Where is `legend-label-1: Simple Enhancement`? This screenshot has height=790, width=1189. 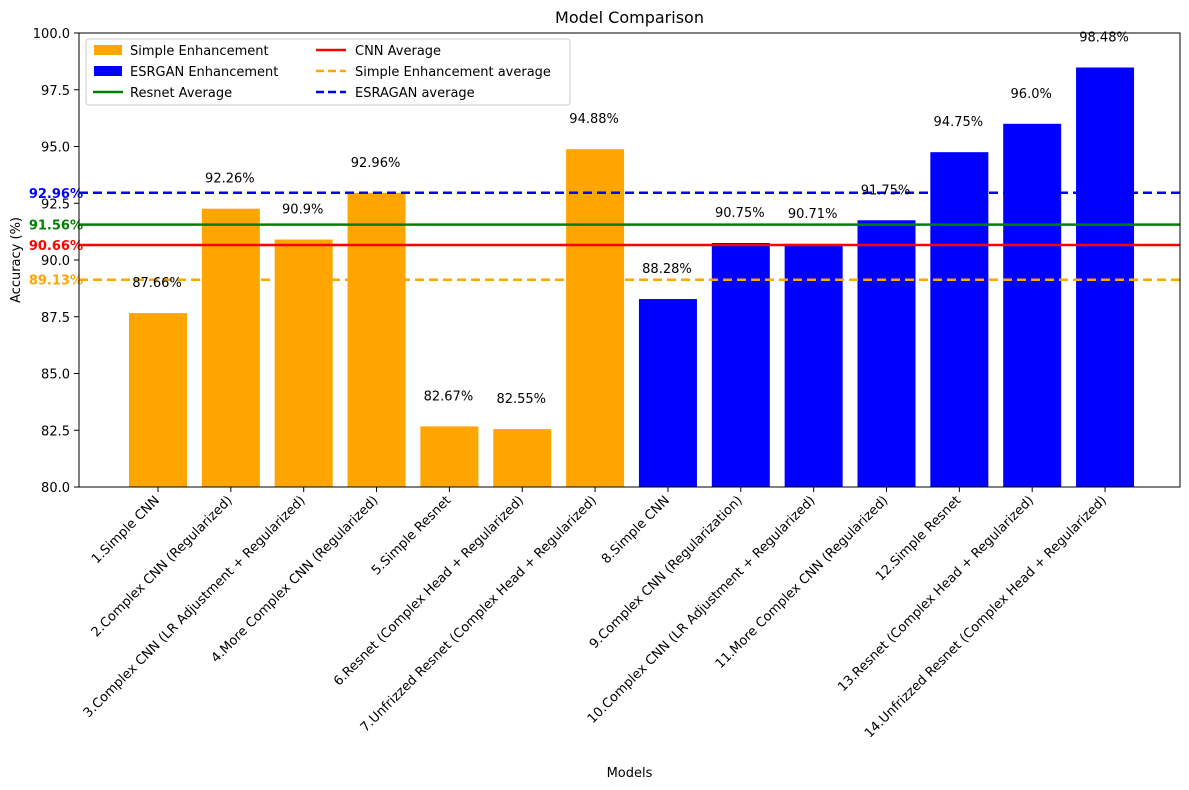 legend-label-1: Simple Enhancement is located at coordinates (199, 51).